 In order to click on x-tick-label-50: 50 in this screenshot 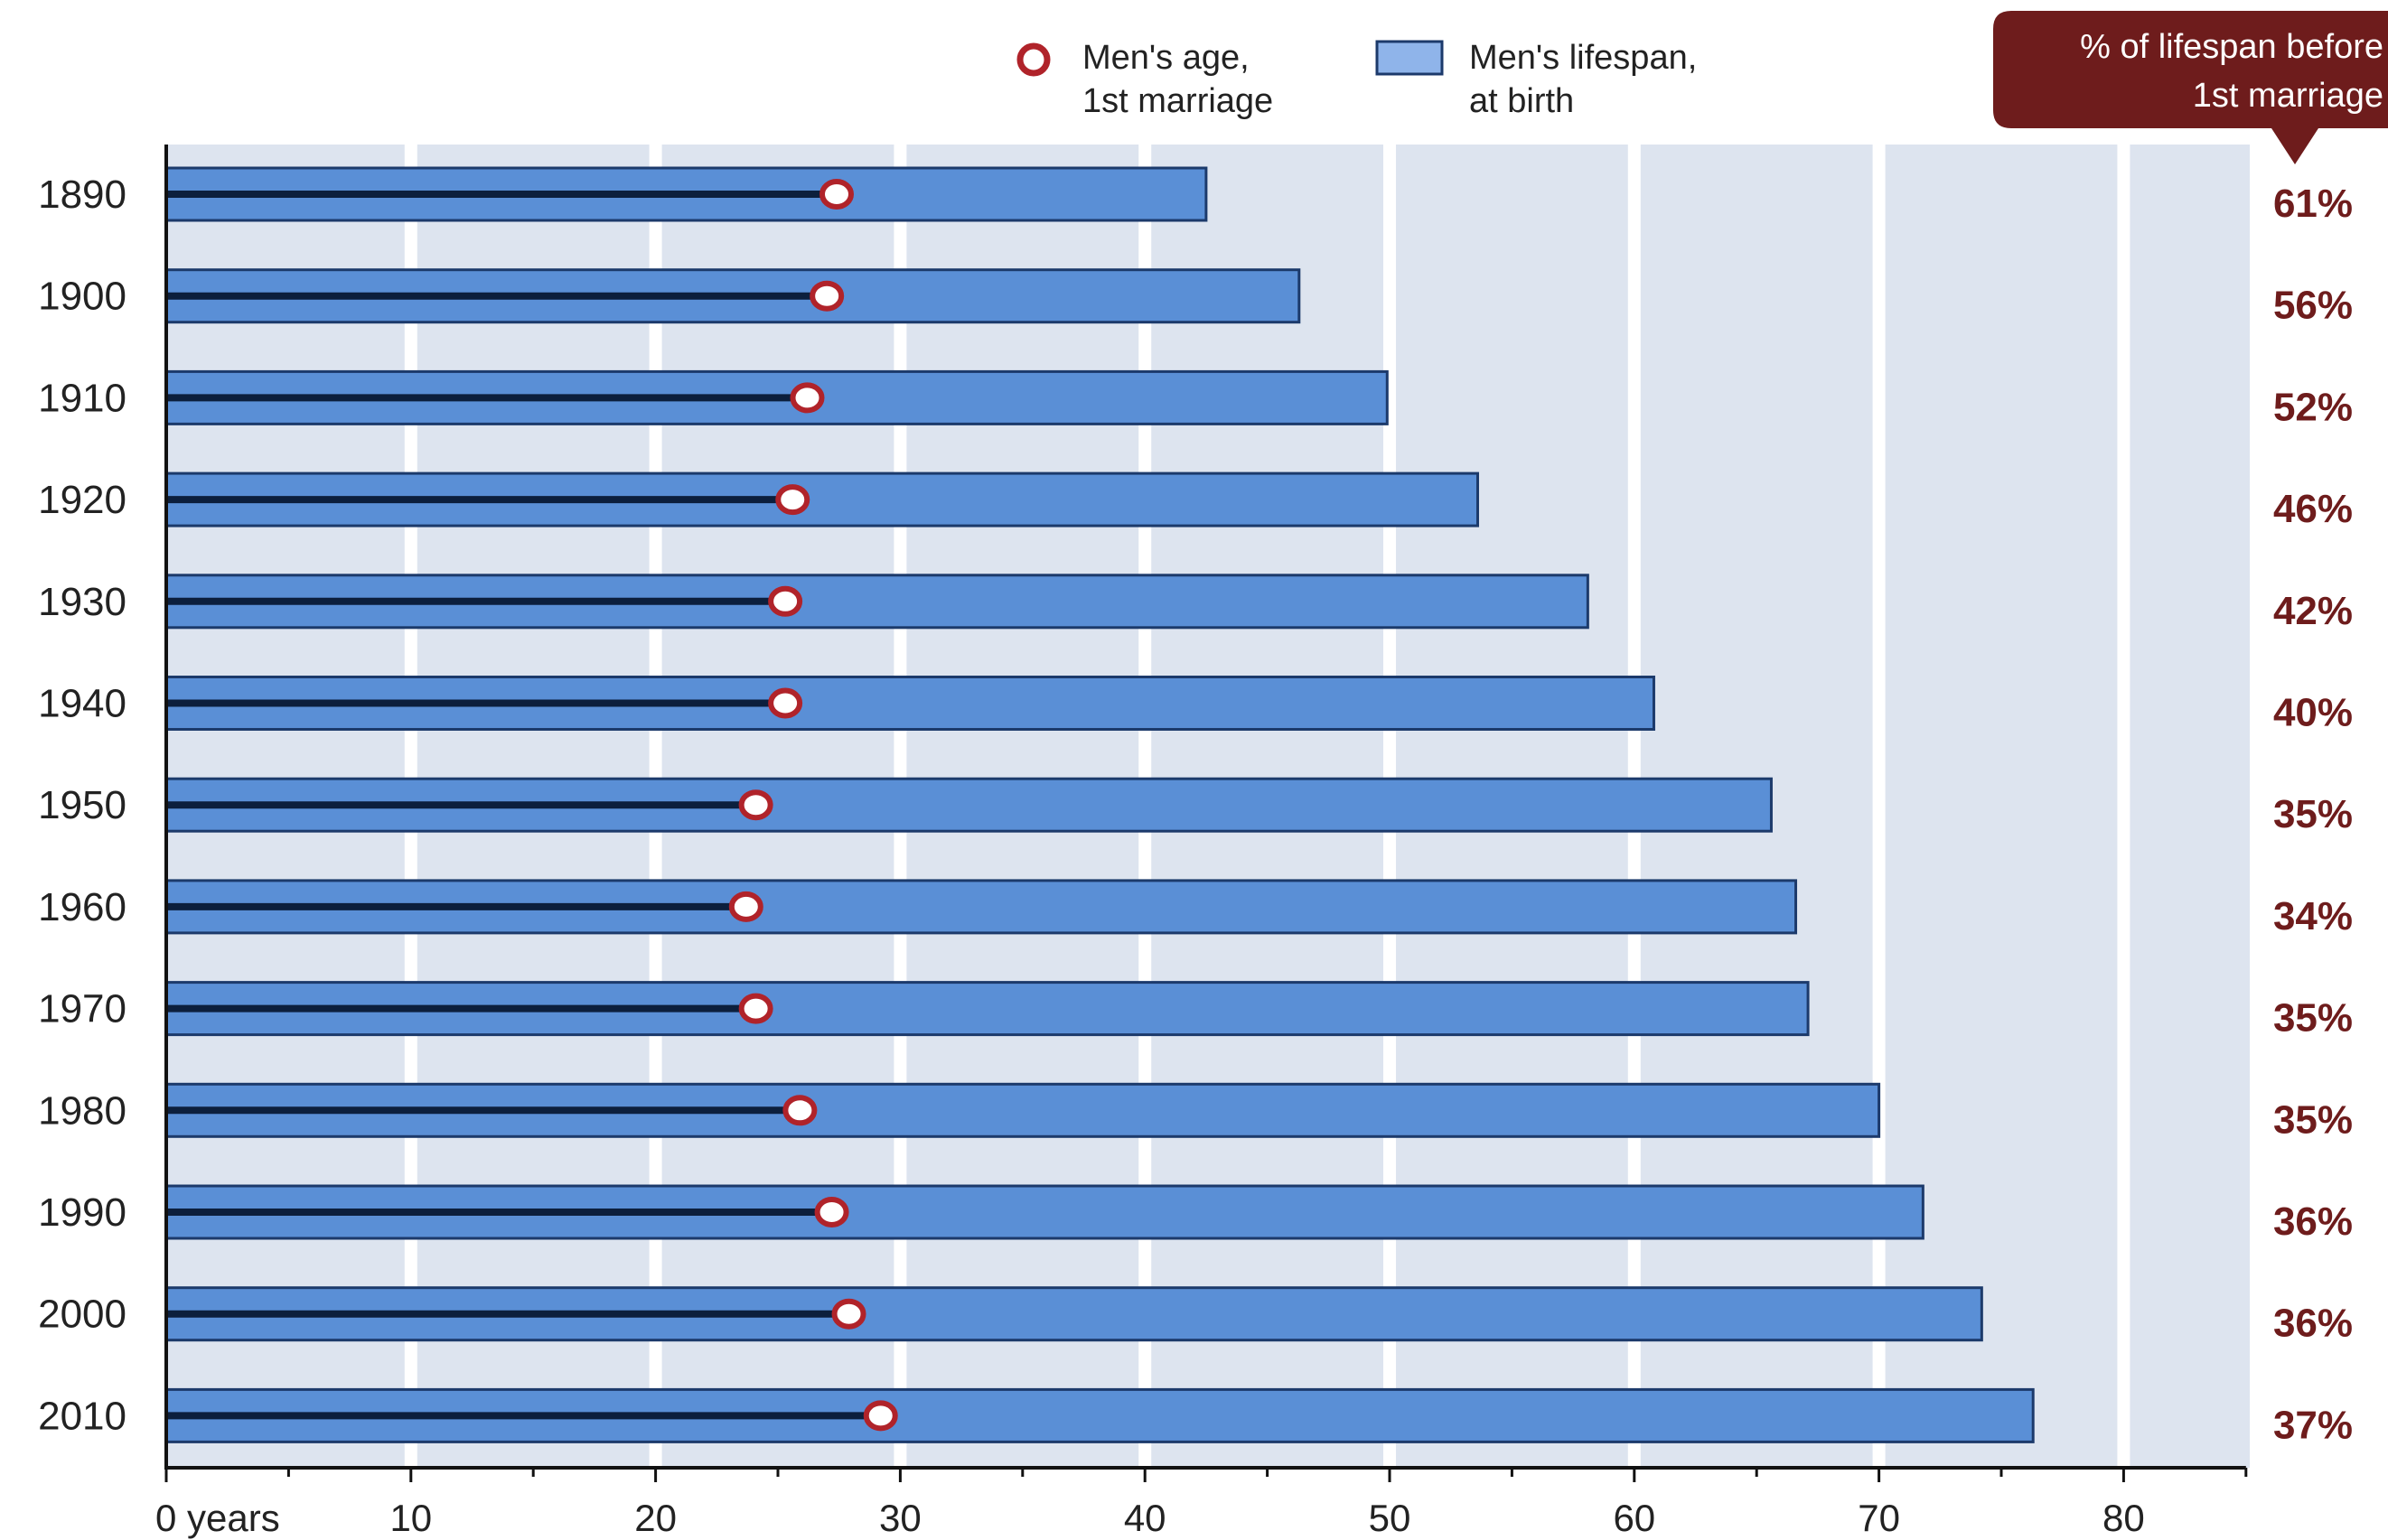, I will do `click(1390, 1518)`.